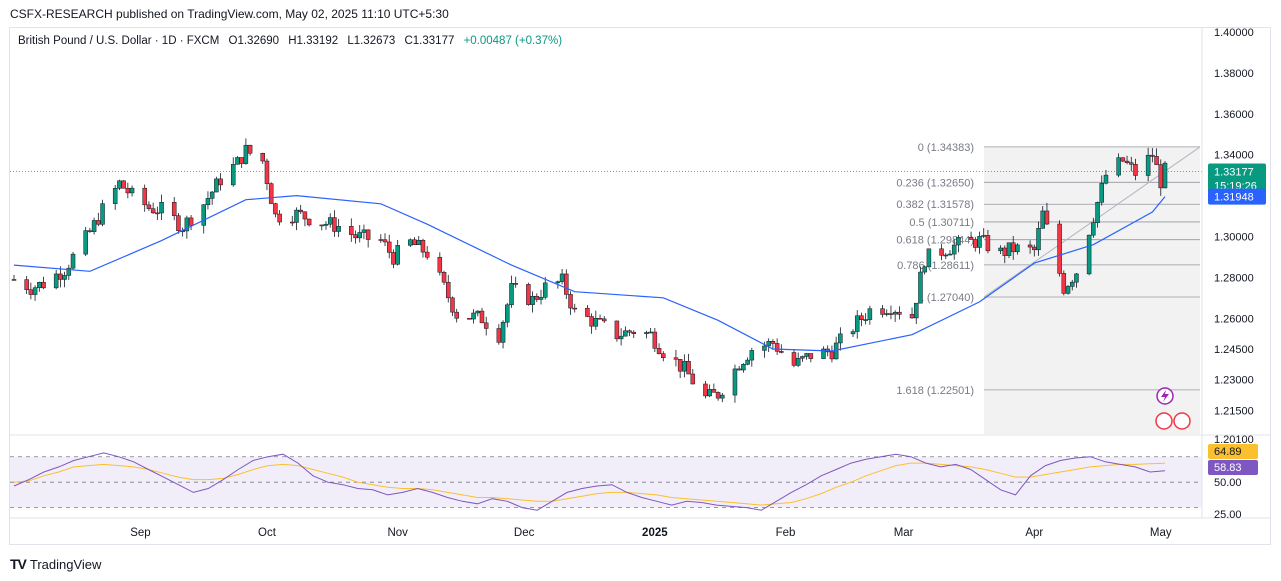 The width and height of the screenshot is (1281, 581). Describe the element at coordinates (1228, 452) in the screenshot. I see `rsi-ma-value: 64.89` at that location.